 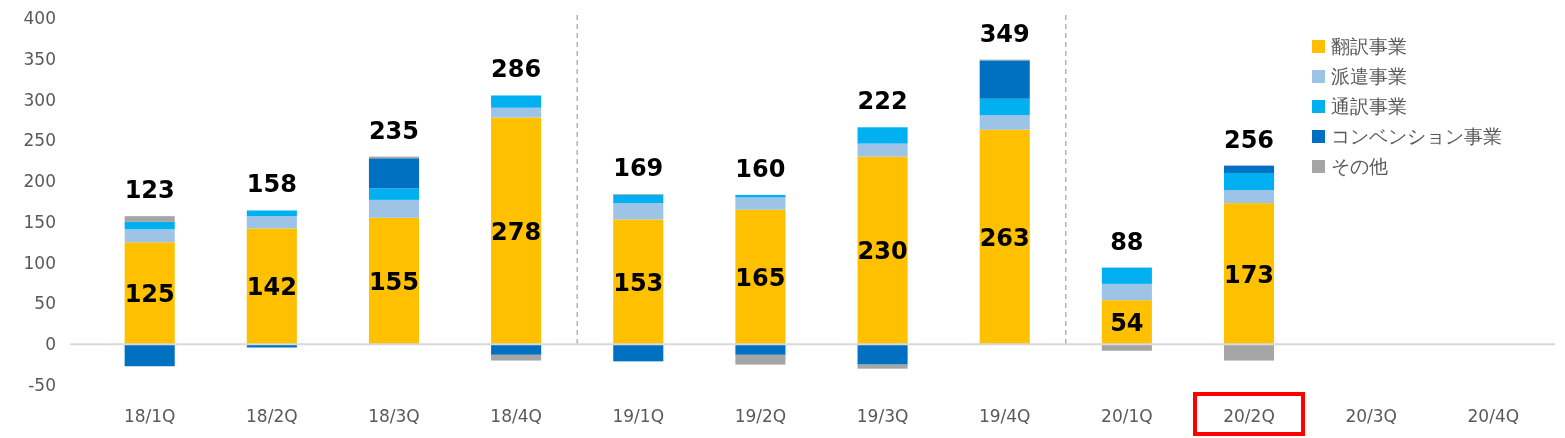 I want to click on data-label: 142, so click(x=271, y=287).